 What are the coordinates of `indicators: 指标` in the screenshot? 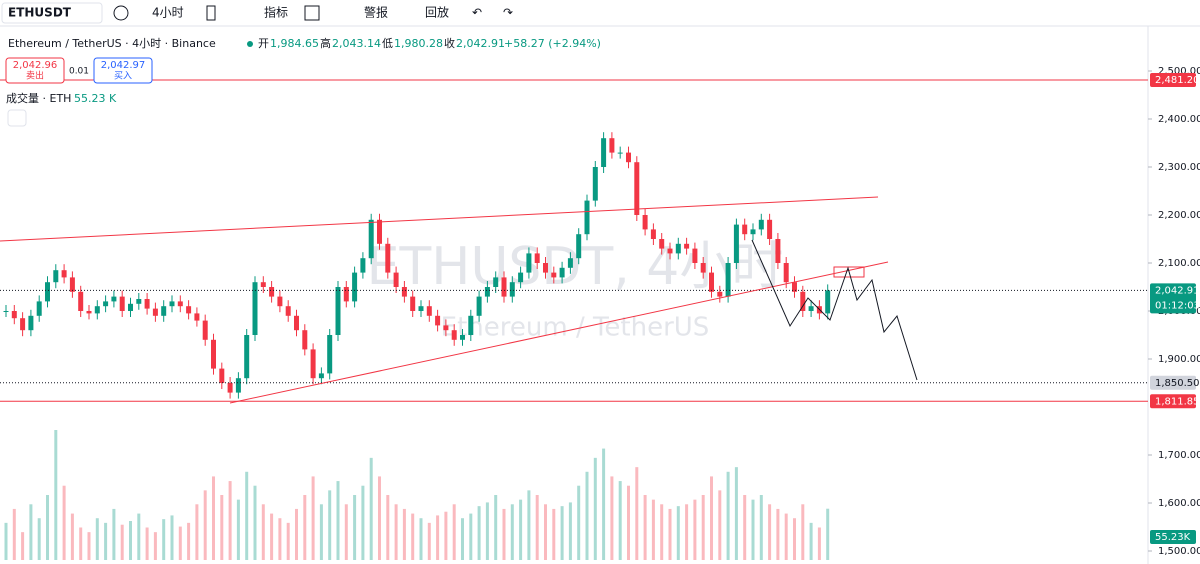 It's located at (276, 12).